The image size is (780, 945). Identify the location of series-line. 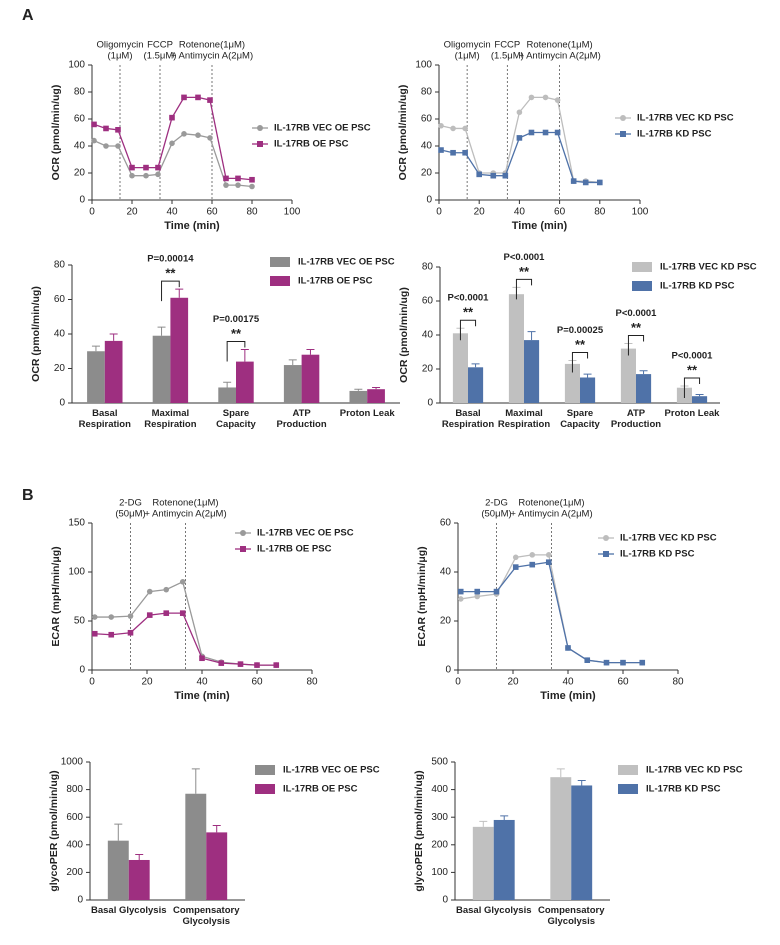
(173, 138).